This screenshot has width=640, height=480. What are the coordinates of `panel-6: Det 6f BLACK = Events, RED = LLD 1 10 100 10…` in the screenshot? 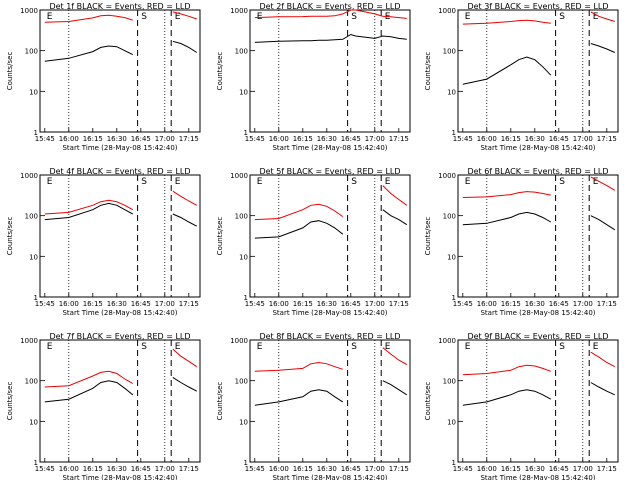 It's located at (521, 242).